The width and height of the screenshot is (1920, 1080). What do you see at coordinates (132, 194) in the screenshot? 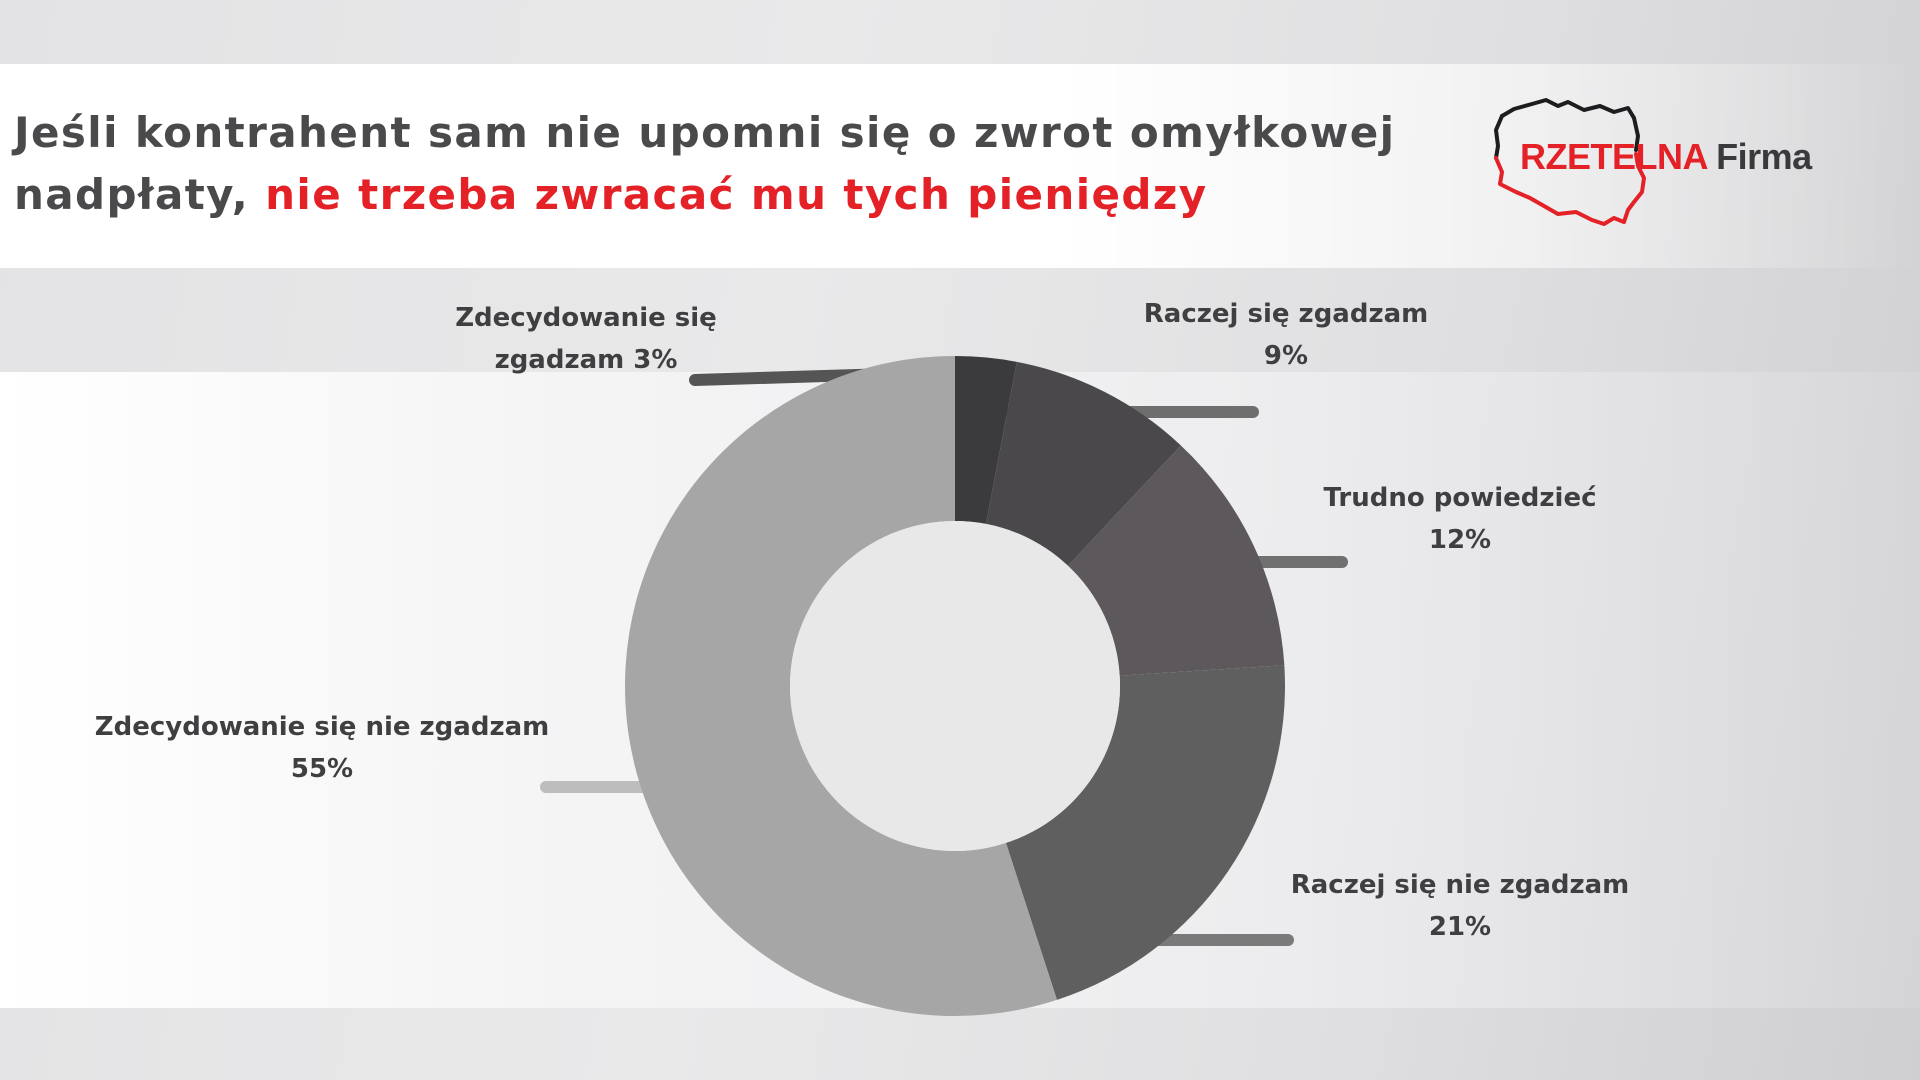
I see `title-line-2-plain: nadpłaty,` at bounding box center [132, 194].